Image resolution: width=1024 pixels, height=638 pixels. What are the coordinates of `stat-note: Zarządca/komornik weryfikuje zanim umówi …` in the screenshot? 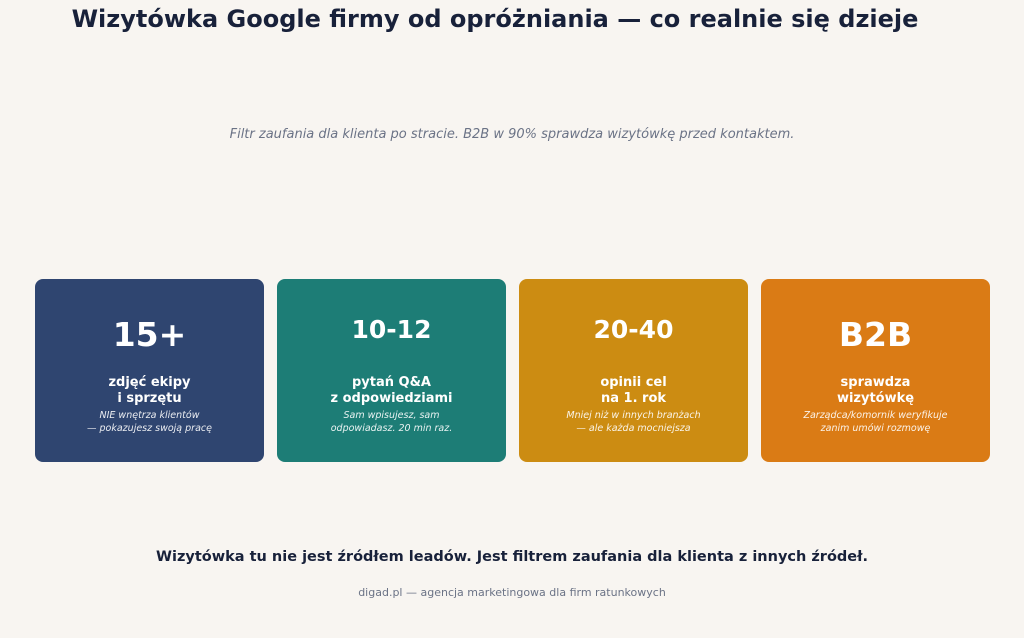 It's located at (875, 422).